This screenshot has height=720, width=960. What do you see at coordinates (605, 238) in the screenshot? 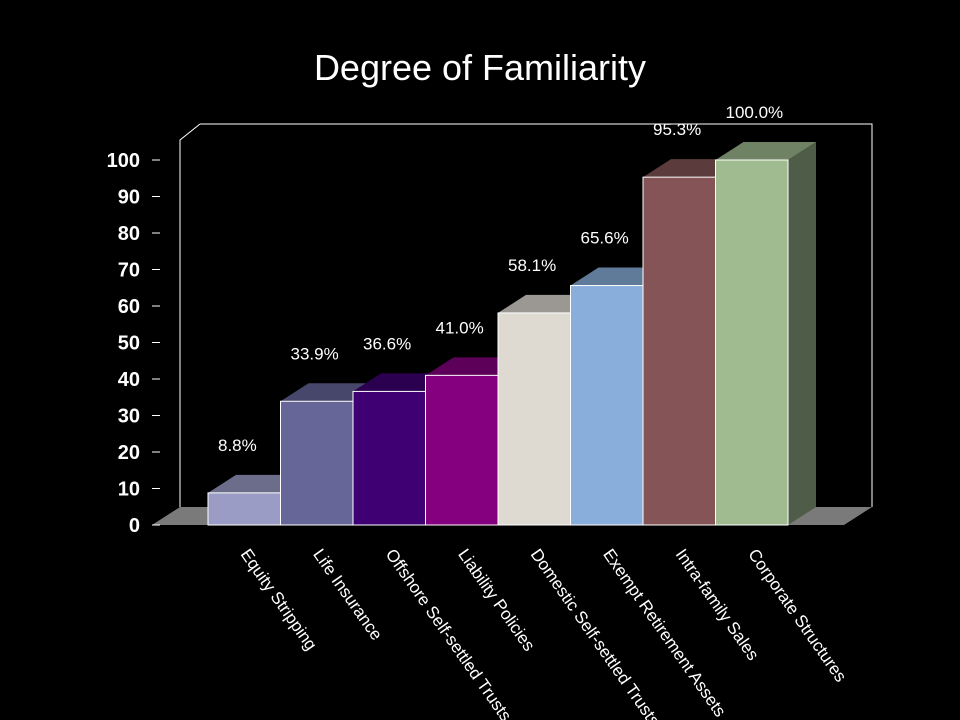
I see `value-label: 65.6%` at bounding box center [605, 238].